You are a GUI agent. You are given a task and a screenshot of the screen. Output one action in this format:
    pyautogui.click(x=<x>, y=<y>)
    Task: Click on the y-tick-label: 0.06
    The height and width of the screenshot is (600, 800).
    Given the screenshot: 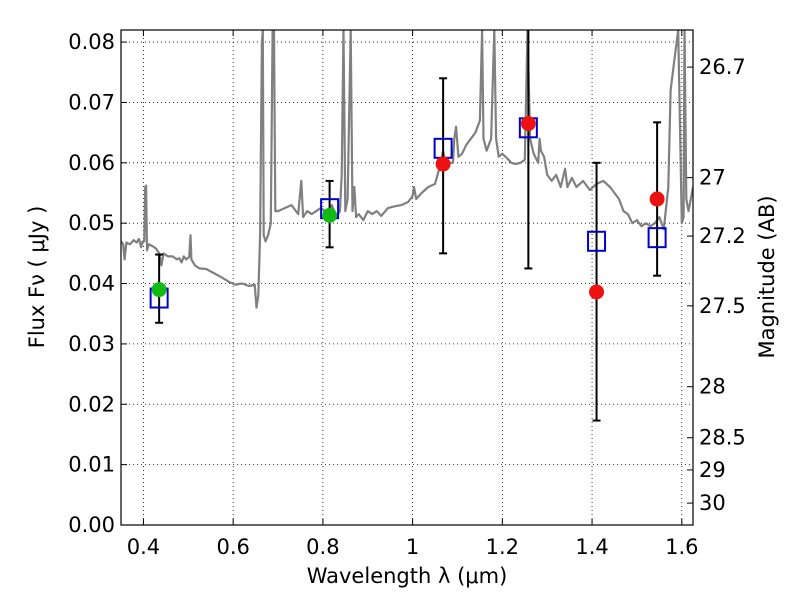 What is the action you would take?
    pyautogui.click(x=91, y=163)
    